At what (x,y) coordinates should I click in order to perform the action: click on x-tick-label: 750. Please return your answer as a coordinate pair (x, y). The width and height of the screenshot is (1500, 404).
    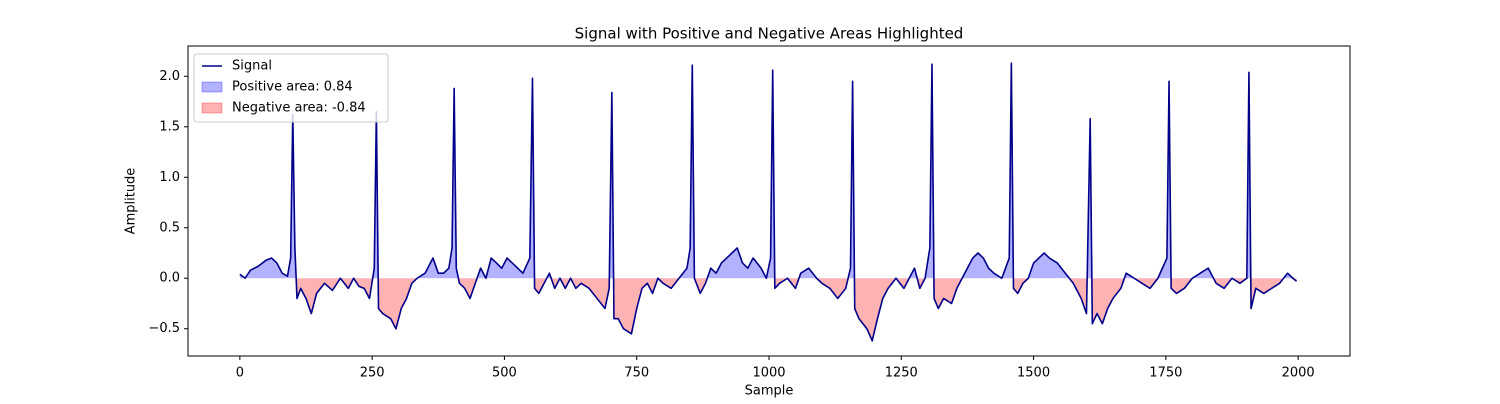
    Looking at the image, I should click on (636, 373).